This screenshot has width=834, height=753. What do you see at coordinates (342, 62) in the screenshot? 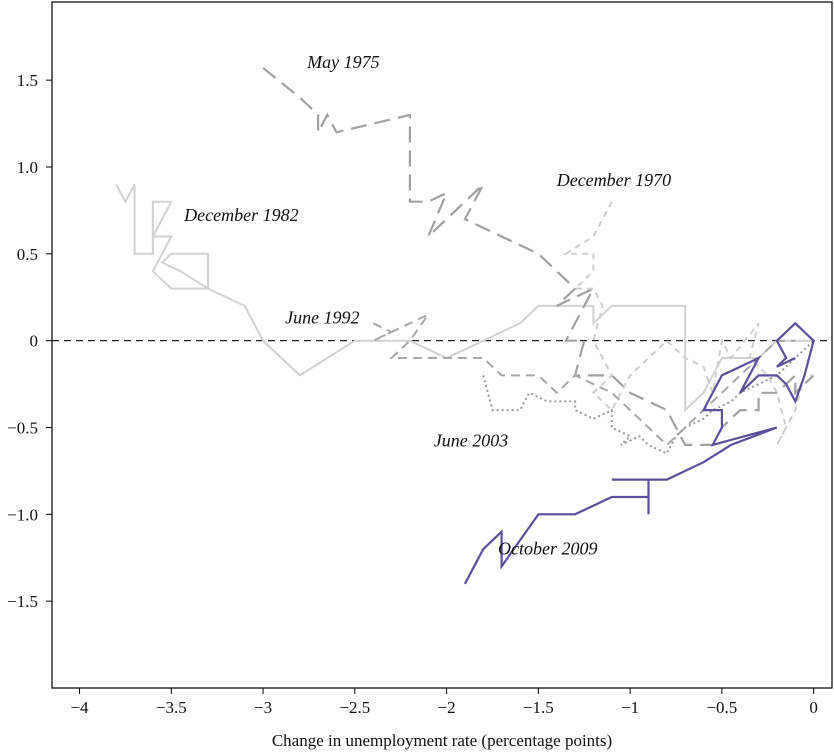
I see `annotation-label: May 1975` at bounding box center [342, 62].